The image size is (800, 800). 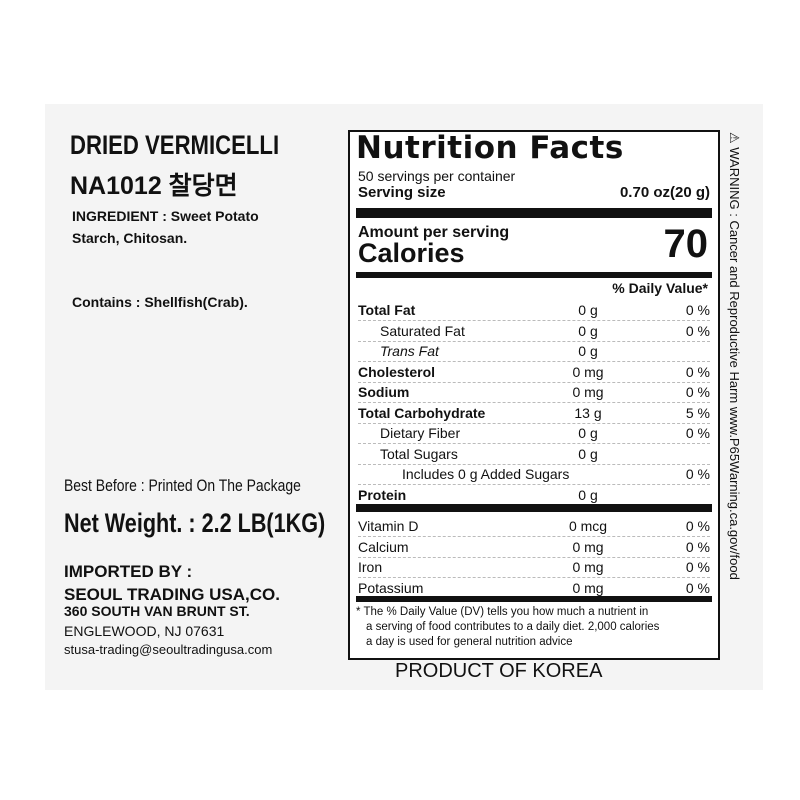 What do you see at coordinates (534, 372) in the screenshot?
I see `nutrient-row: Cholesterol 0 mg 0 %` at bounding box center [534, 372].